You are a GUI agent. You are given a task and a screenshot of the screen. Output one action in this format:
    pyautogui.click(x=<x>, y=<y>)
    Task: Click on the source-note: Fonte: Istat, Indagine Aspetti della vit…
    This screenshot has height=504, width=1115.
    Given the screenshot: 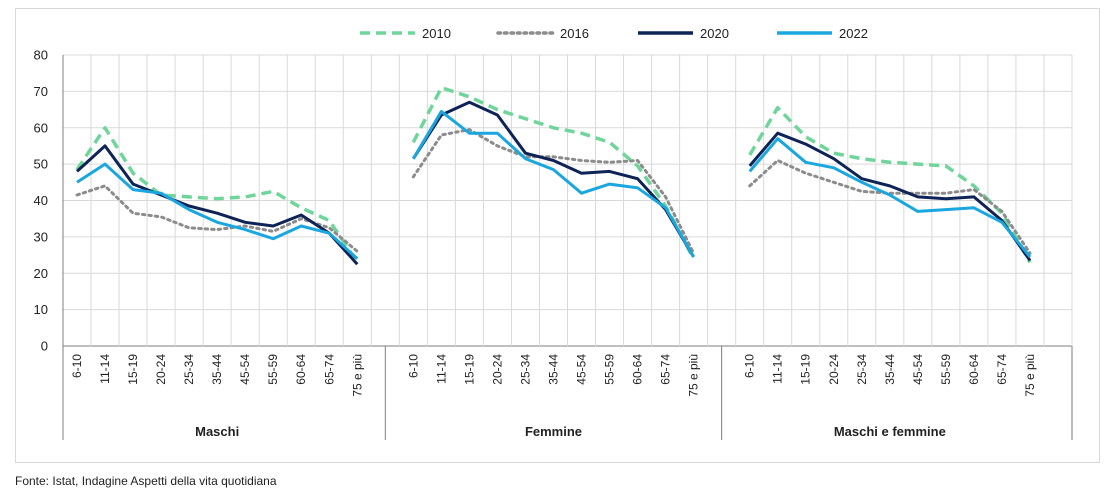 What is the action you would take?
    pyautogui.click(x=146, y=481)
    